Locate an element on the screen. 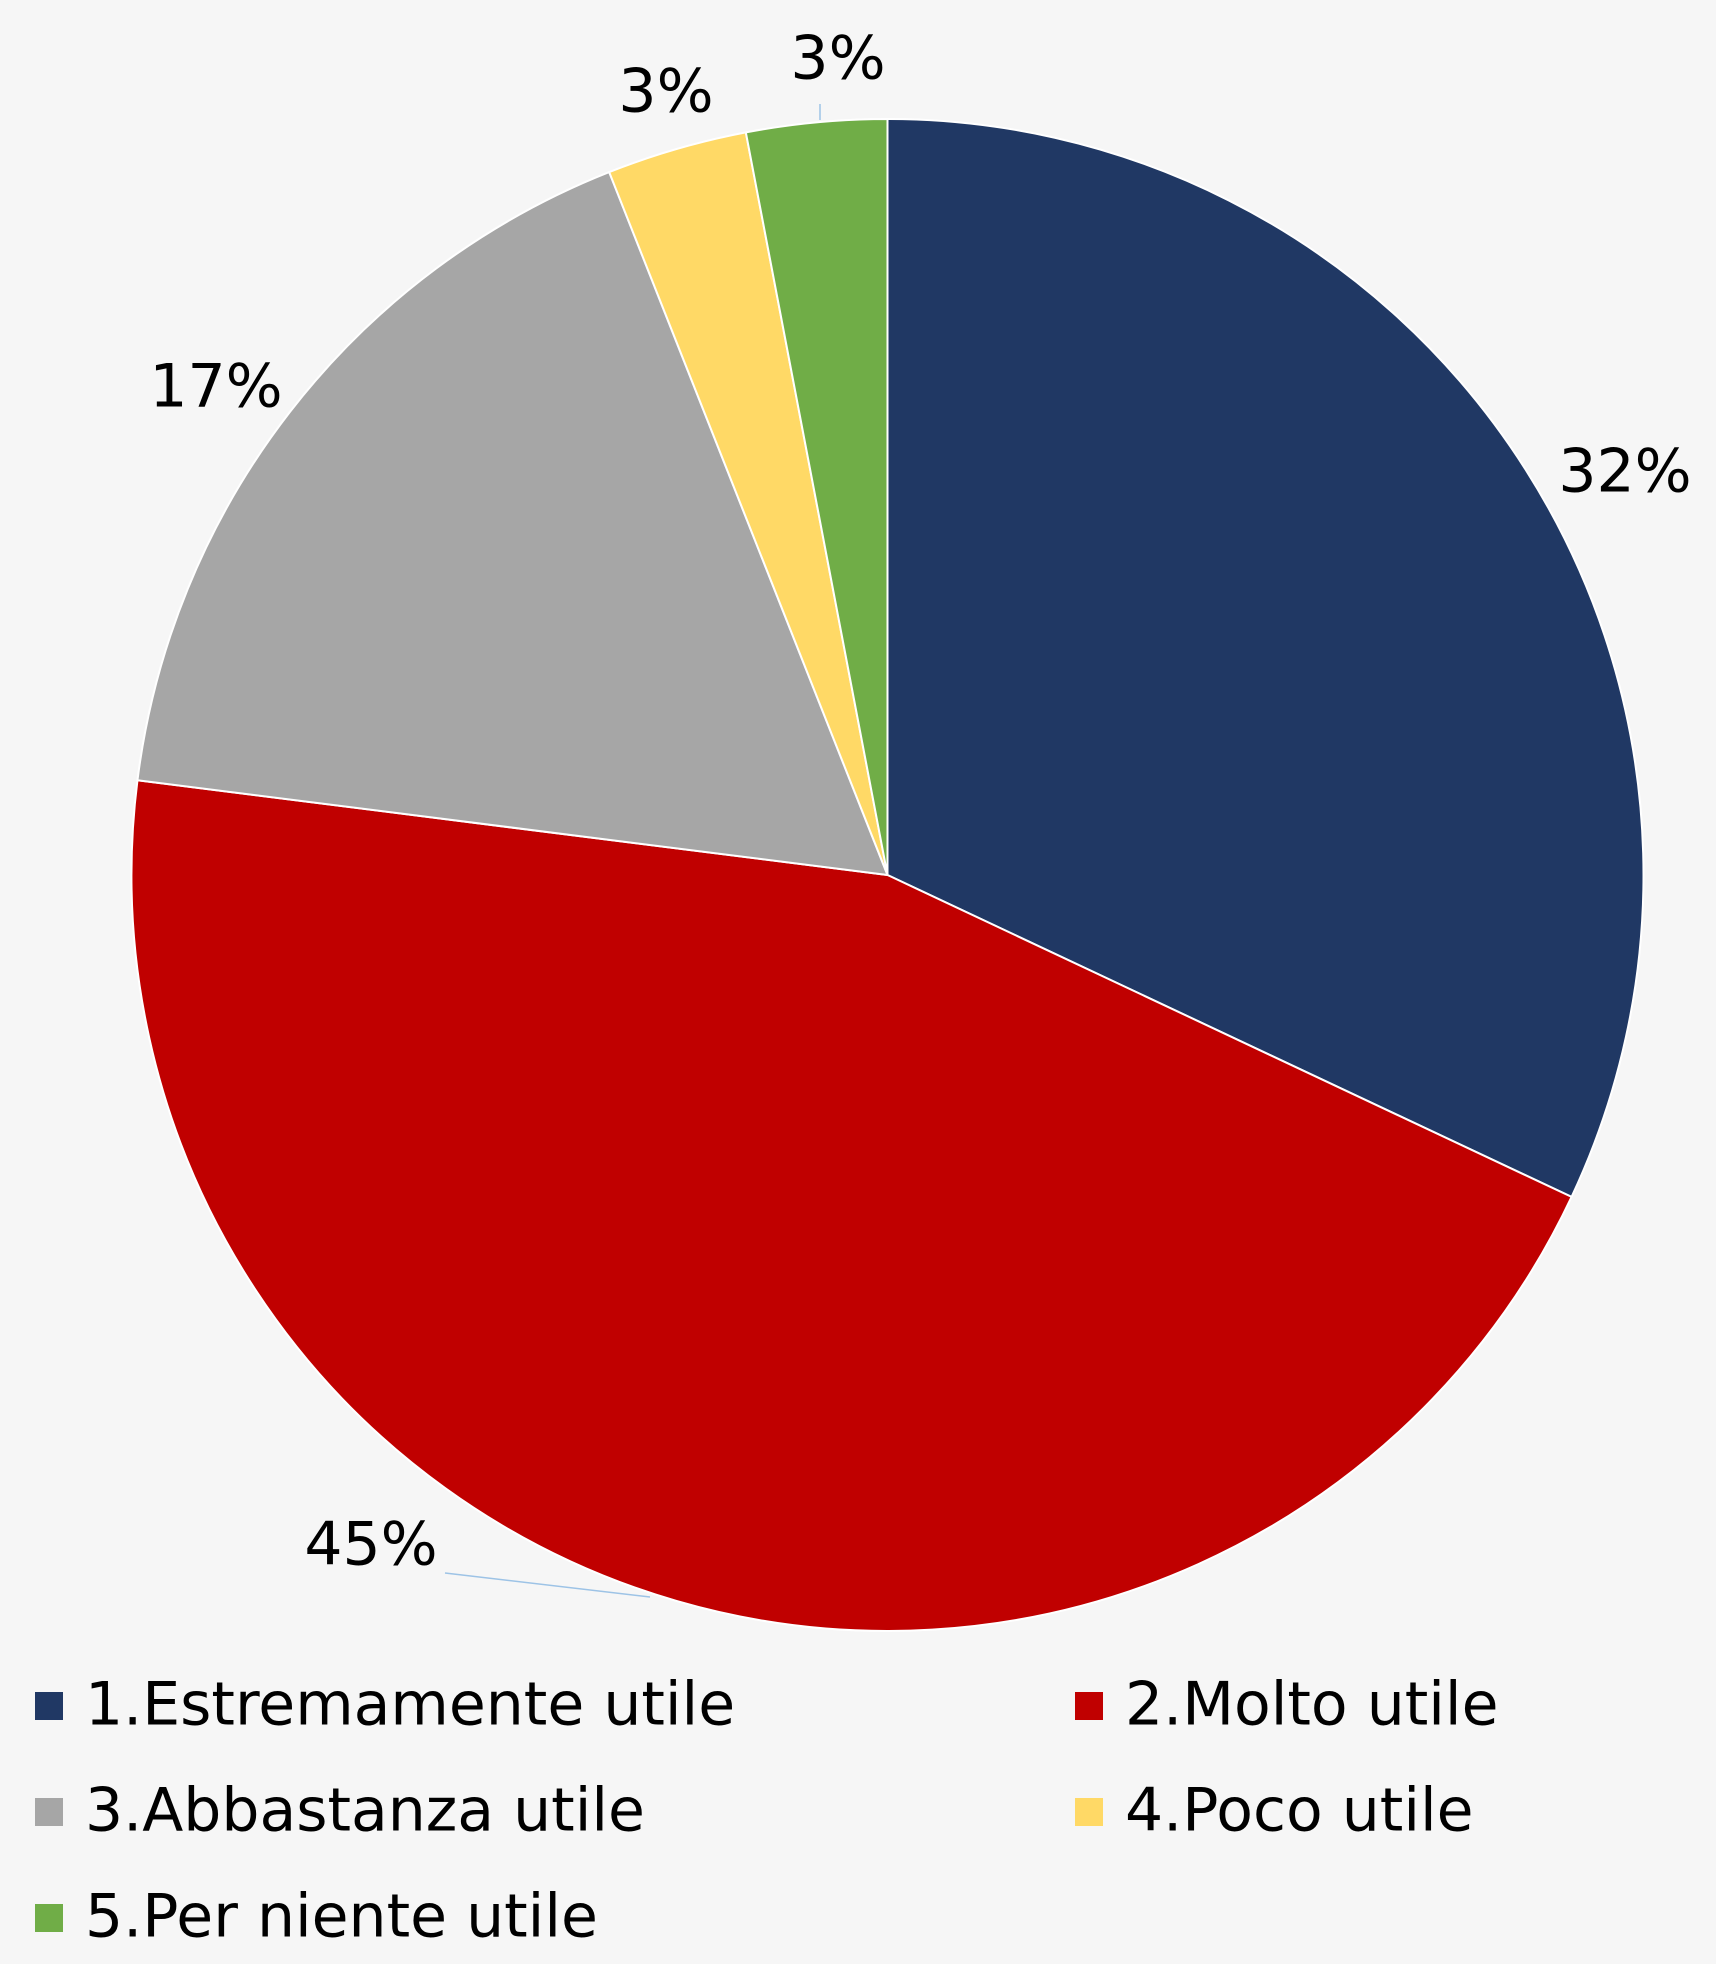 The height and width of the screenshot is (1964, 1716). legend-label: 2.Molto utile is located at coordinates (1312, 1705).